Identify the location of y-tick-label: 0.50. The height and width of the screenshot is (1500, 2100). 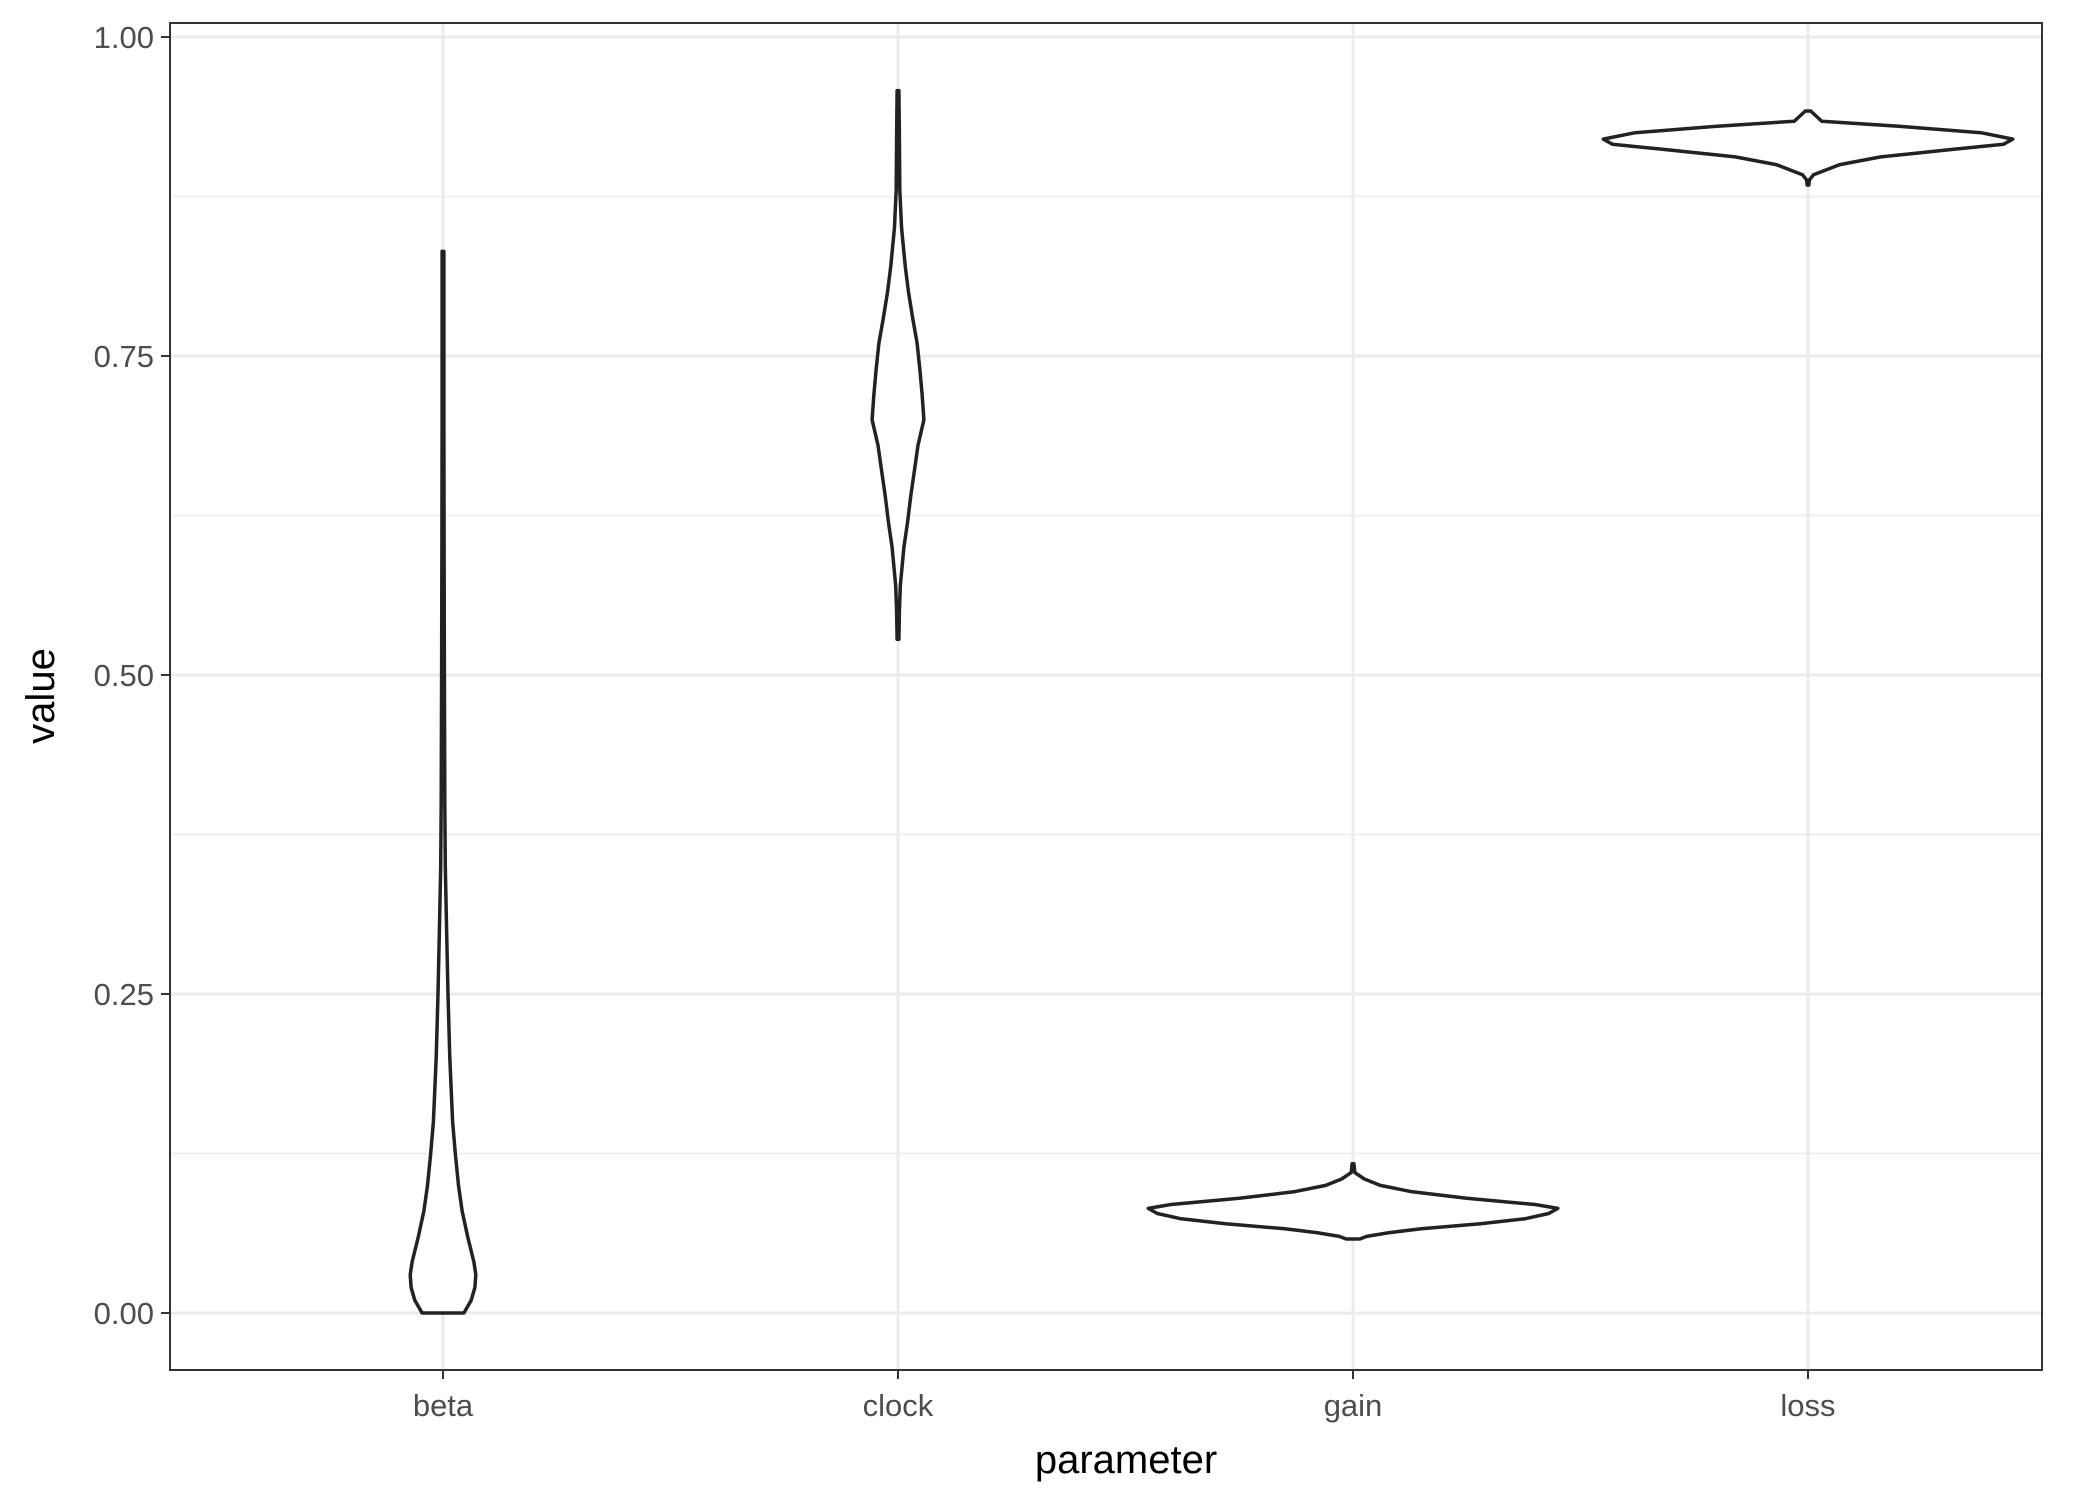
(124, 675).